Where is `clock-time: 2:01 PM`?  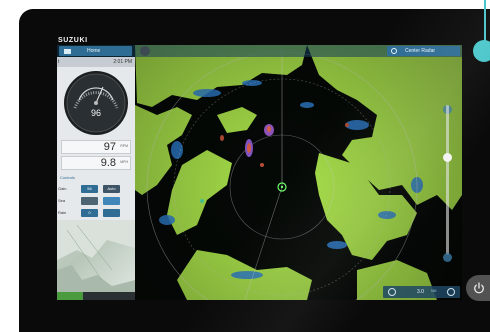
clock-time: 2:01 PM is located at coordinates (122, 62).